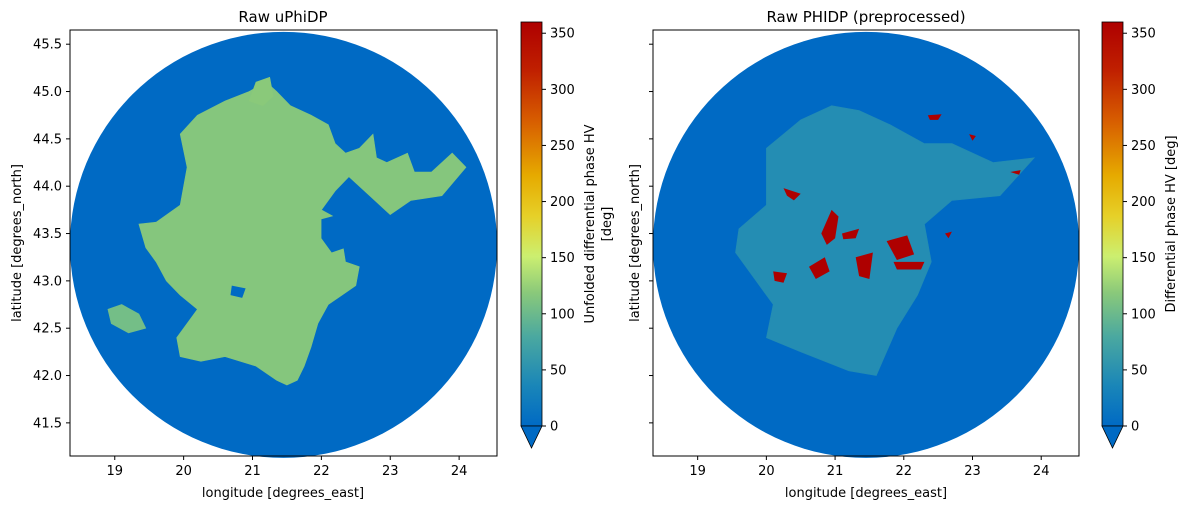 The width and height of the screenshot is (1190, 510). Describe the element at coordinates (261, 91) in the screenshot. I see `echo-region-north-plume` at that location.